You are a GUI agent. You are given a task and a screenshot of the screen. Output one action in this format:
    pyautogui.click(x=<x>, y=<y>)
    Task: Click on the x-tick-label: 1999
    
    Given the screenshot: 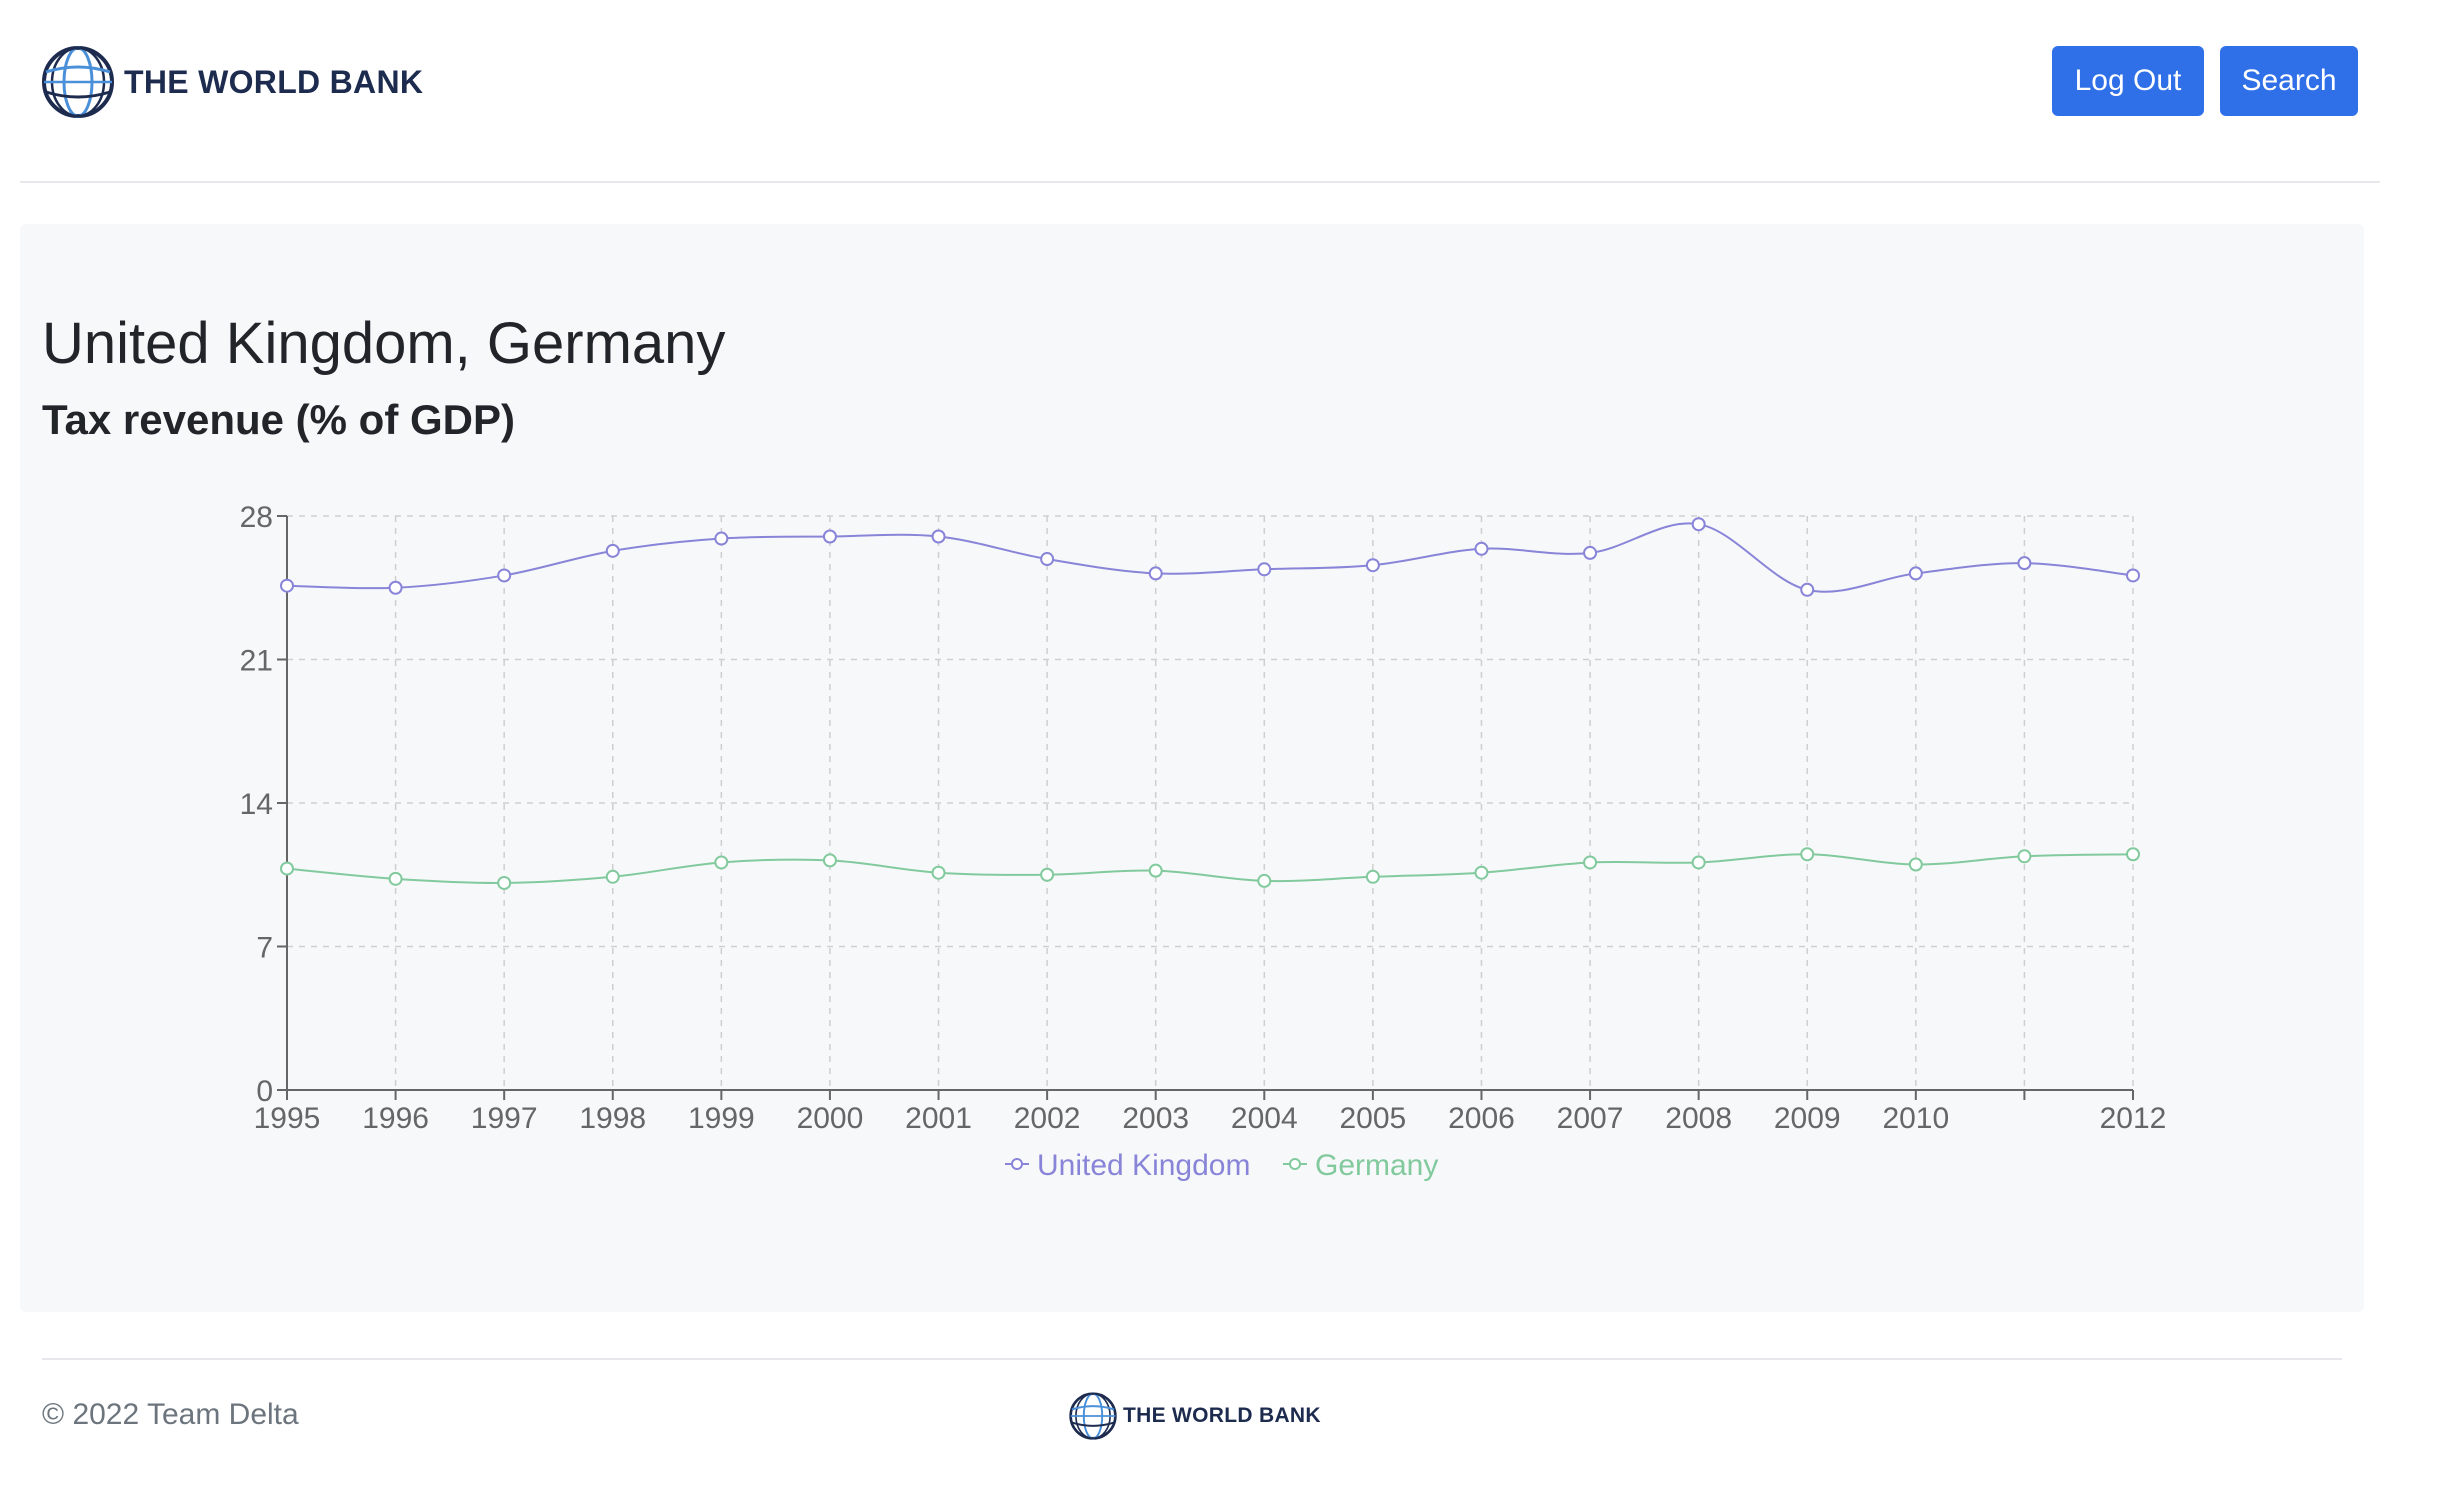 What is the action you would take?
    pyautogui.click(x=721, y=1118)
    